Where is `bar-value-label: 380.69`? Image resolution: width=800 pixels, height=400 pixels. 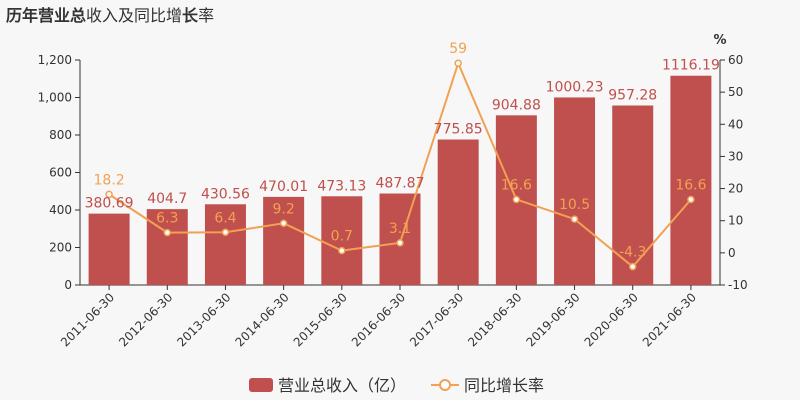
bar-value-label: 380.69 is located at coordinates (109, 204).